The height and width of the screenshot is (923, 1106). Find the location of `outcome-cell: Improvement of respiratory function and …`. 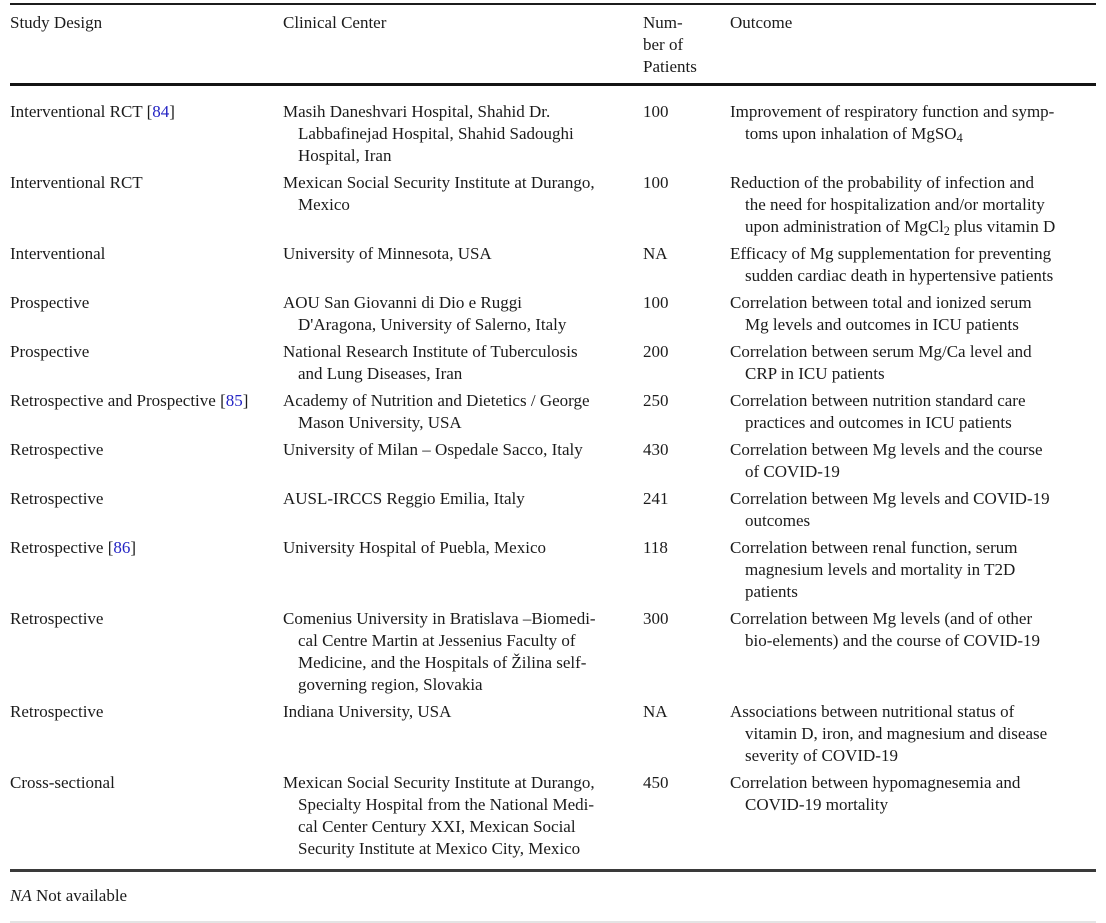

outcome-cell: Improvement of respiratory function and … is located at coordinates (913, 123).